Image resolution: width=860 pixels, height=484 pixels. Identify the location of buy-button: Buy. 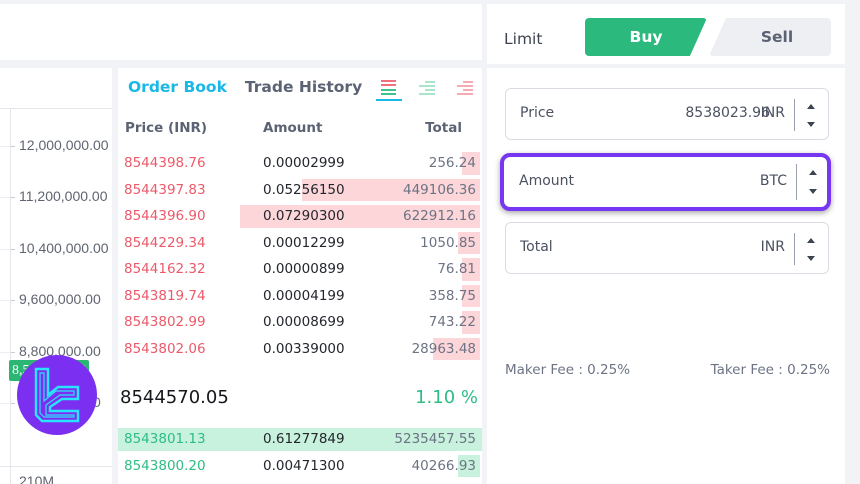
(646, 37).